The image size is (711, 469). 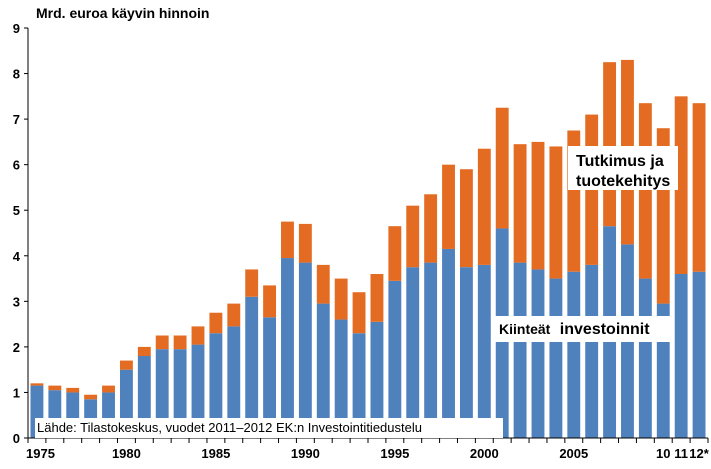 What do you see at coordinates (681, 453) in the screenshot?
I see `x-tick-label: 11` at bounding box center [681, 453].